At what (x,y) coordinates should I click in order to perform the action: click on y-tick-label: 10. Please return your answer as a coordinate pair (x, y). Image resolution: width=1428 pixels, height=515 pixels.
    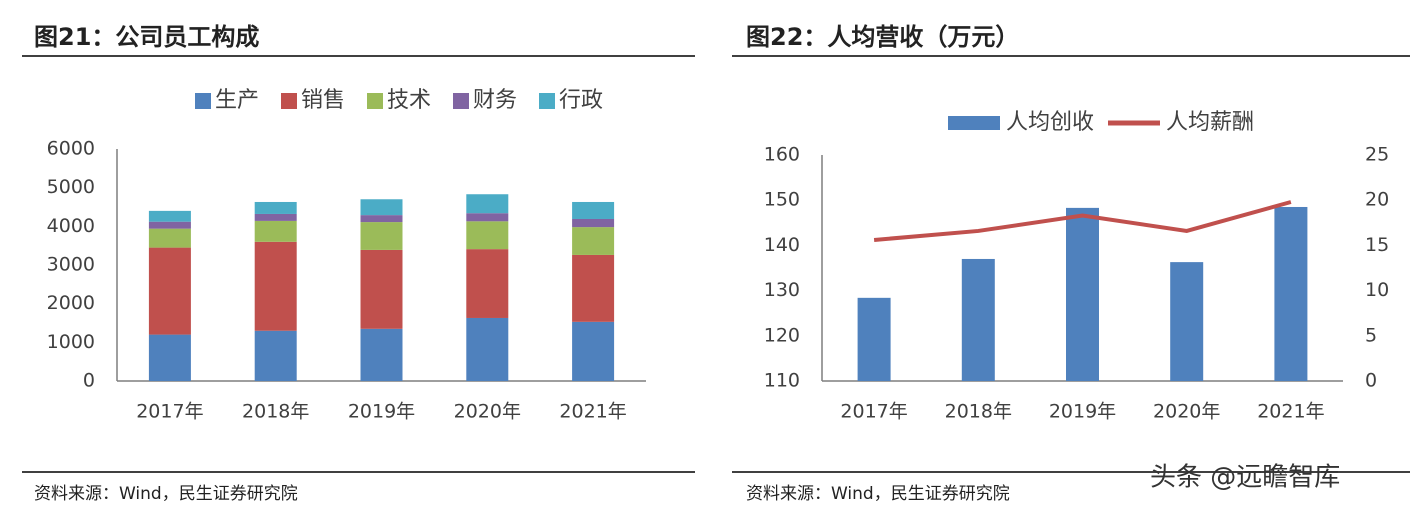
    Looking at the image, I should click on (1377, 290).